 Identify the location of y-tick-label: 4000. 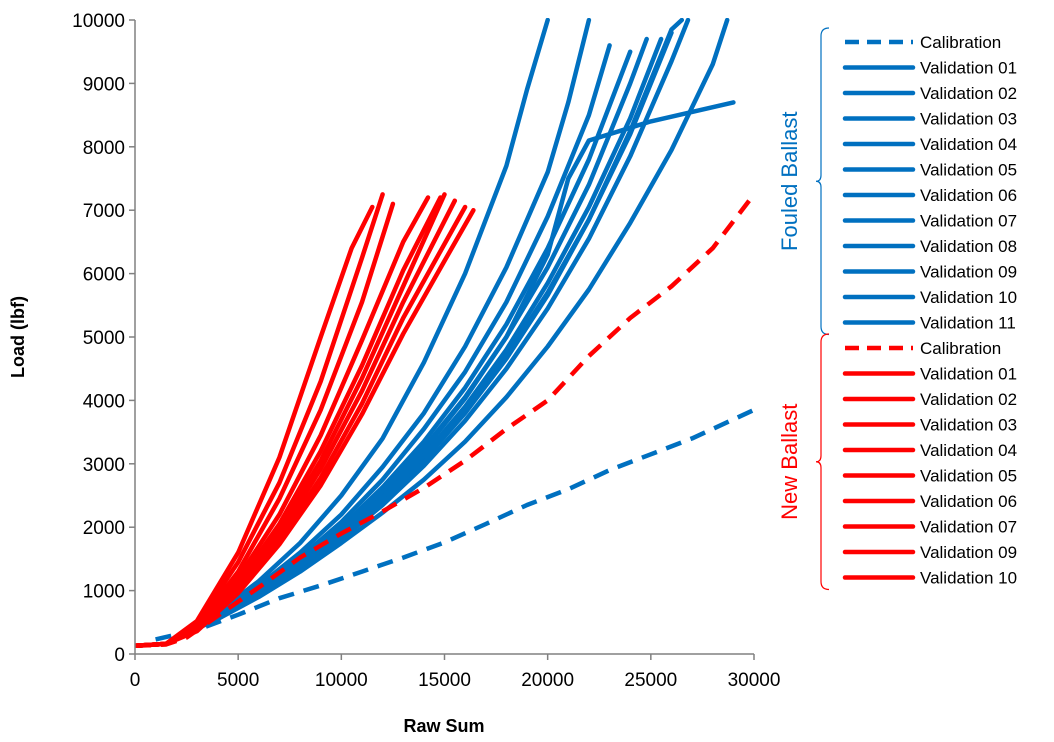
(104, 401).